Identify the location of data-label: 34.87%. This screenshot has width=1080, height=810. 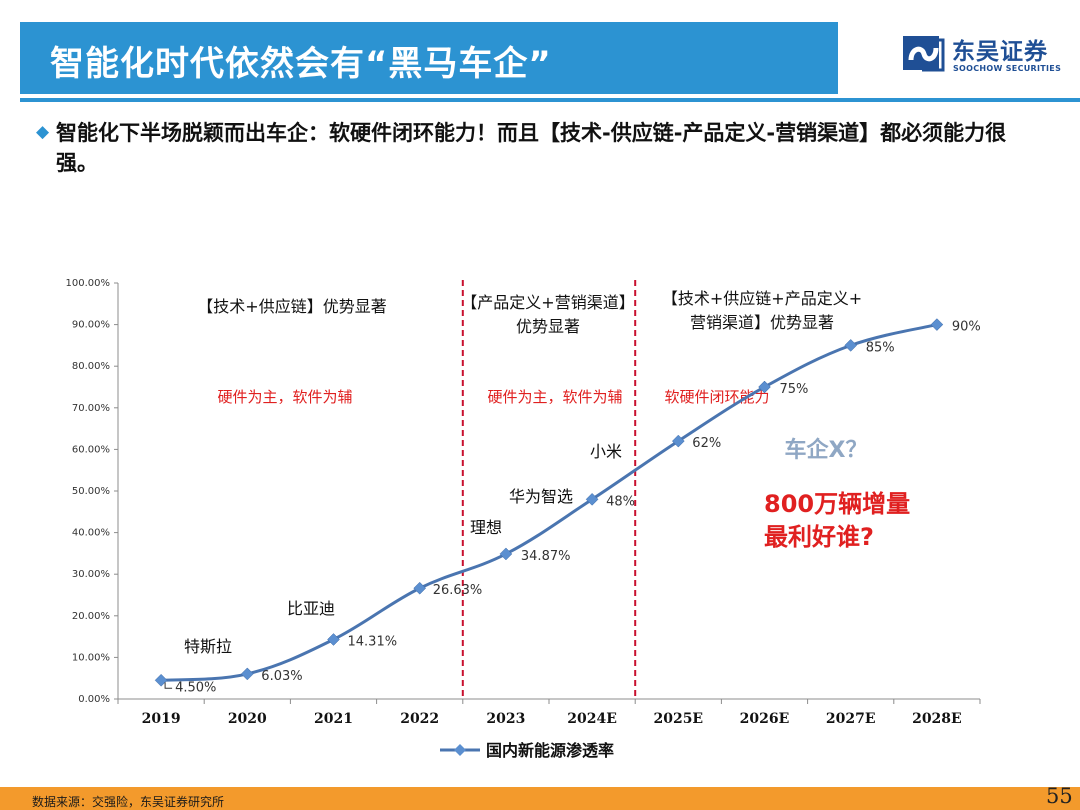
(546, 556).